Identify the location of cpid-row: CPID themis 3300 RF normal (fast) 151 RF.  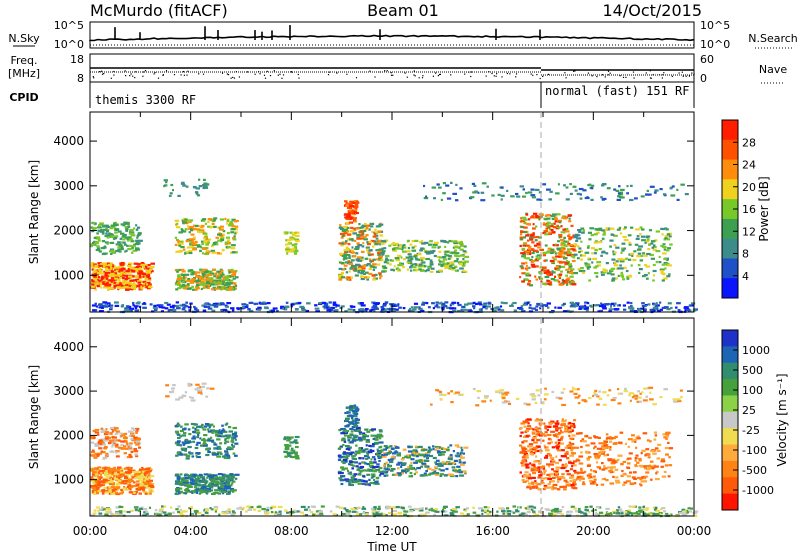
(352, 95).